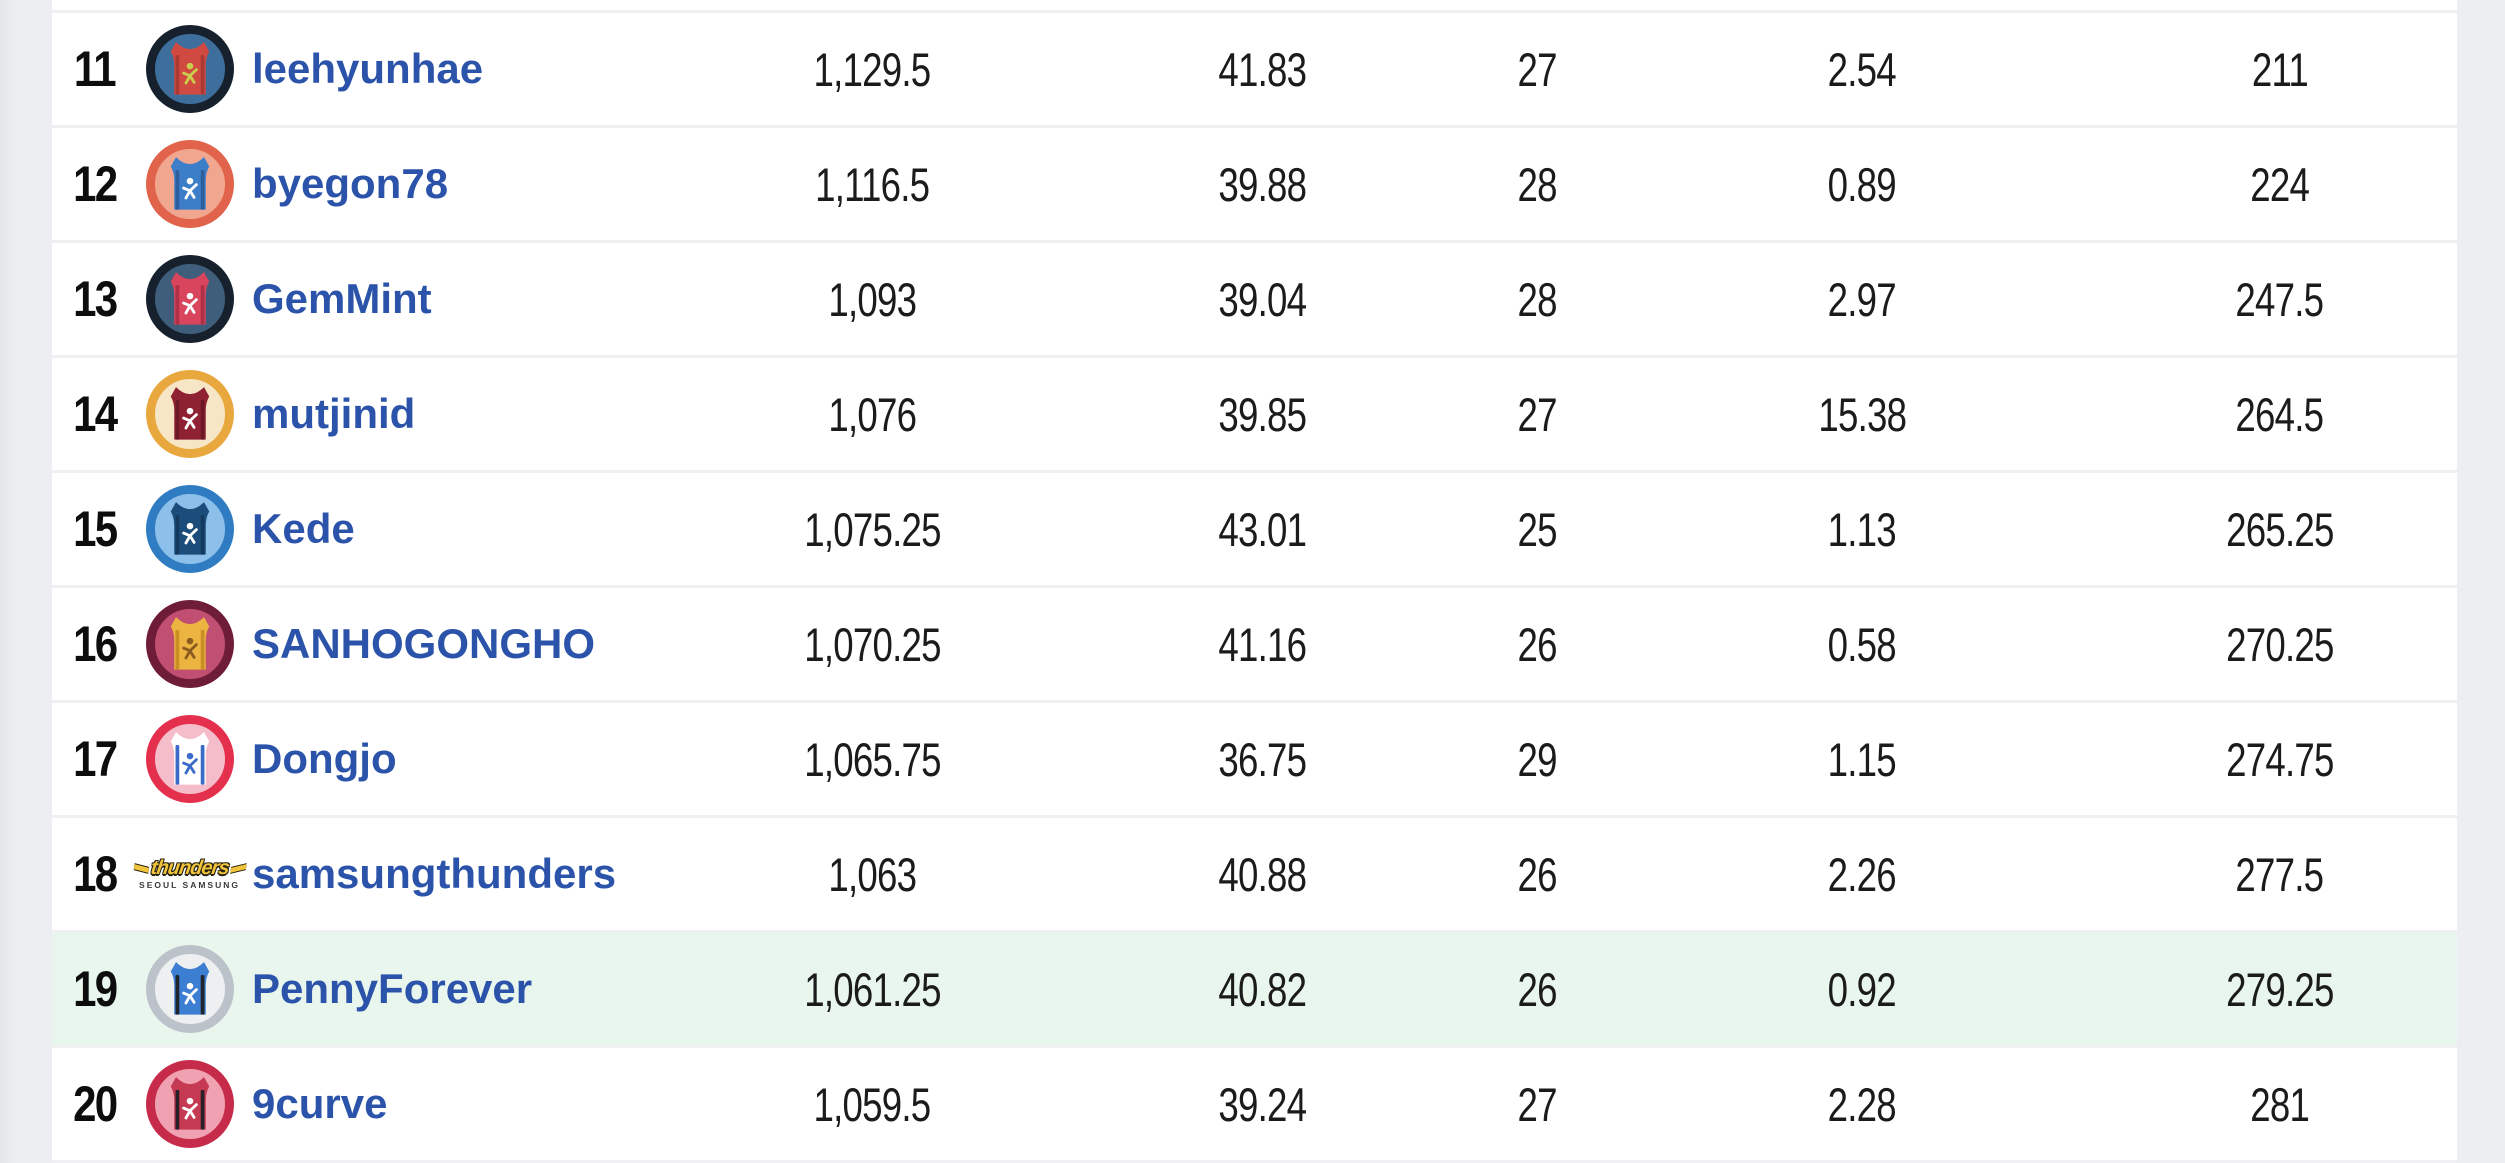 The image size is (2505, 1163). I want to click on table-row: 13 GemMint 1,093 39.04 28, so click(1254, 300).